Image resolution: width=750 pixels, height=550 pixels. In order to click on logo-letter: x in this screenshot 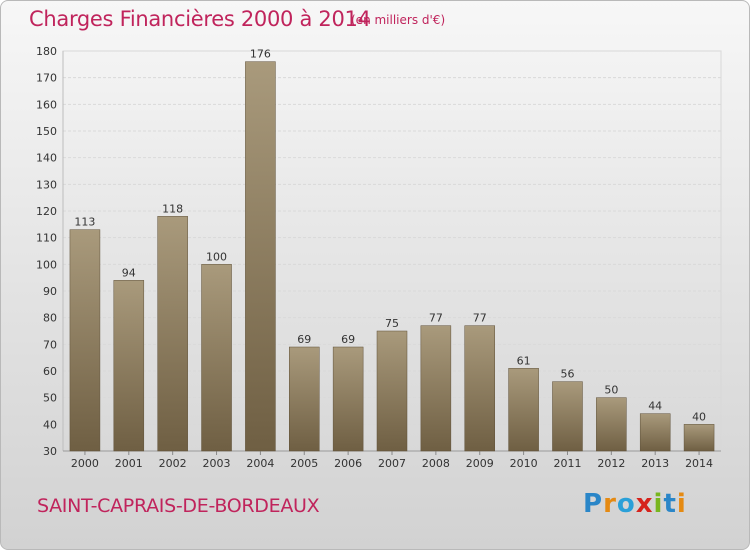, I will do `click(644, 504)`.